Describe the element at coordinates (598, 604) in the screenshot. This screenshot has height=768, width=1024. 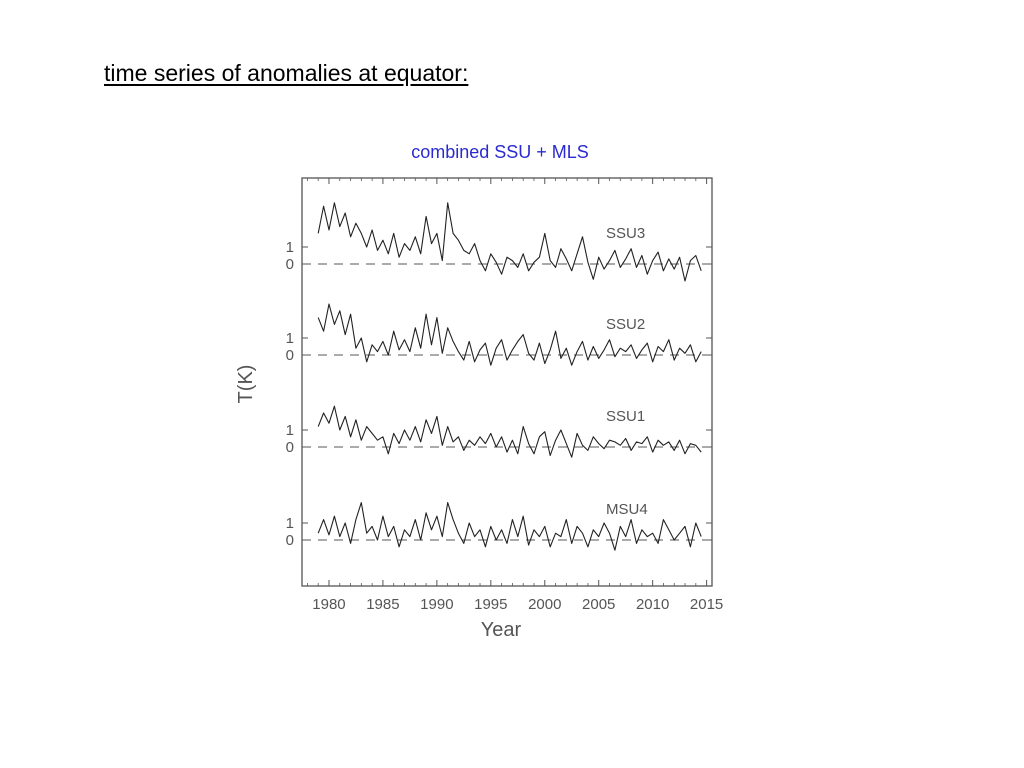
I see `x-tick-label: 2005` at that location.